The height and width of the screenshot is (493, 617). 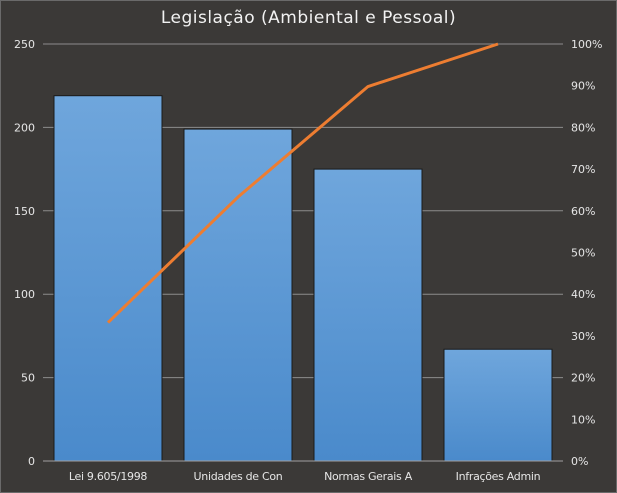 I want to click on x-tick-label: Infrações Admin, so click(x=498, y=476).